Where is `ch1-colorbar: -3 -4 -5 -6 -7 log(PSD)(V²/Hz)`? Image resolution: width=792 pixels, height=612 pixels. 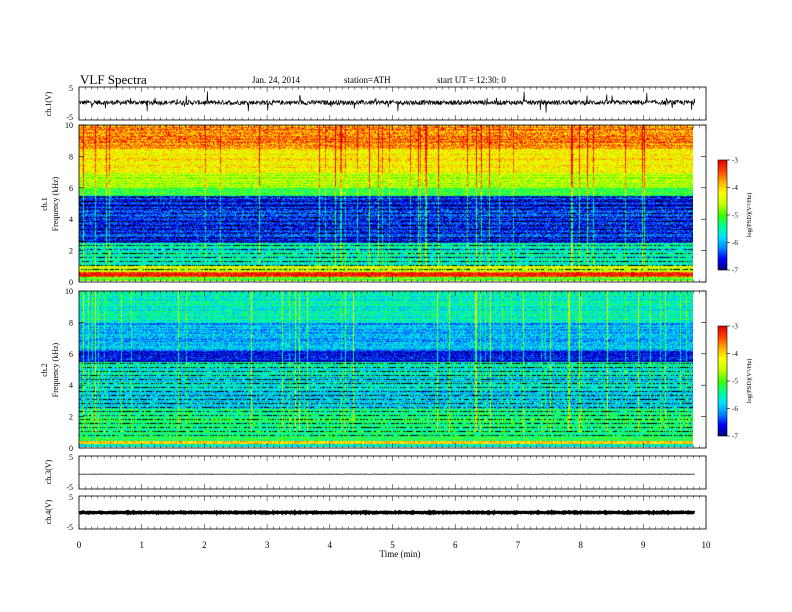
ch1-colorbar: -3 -4 -5 -6 -7 log(PSD)(V²/Hz) is located at coordinates (735, 216).